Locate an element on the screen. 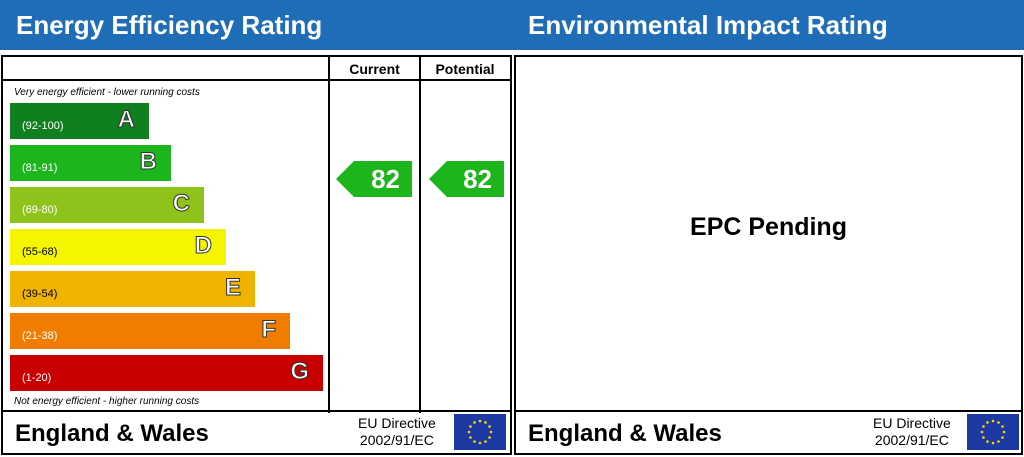  band-F: (21-38) F is located at coordinates (150, 331).